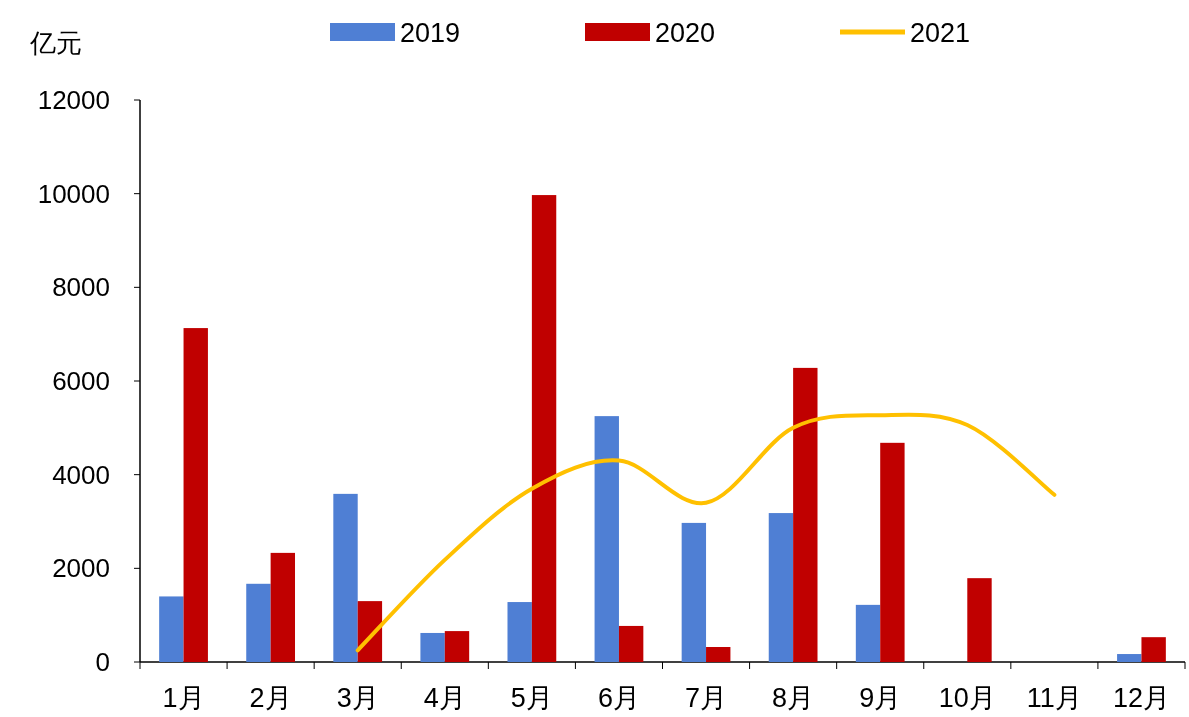 This screenshot has height=717, width=1189. What do you see at coordinates (940, 33) in the screenshot?
I see `legend-label: 2021` at bounding box center [940, 33].